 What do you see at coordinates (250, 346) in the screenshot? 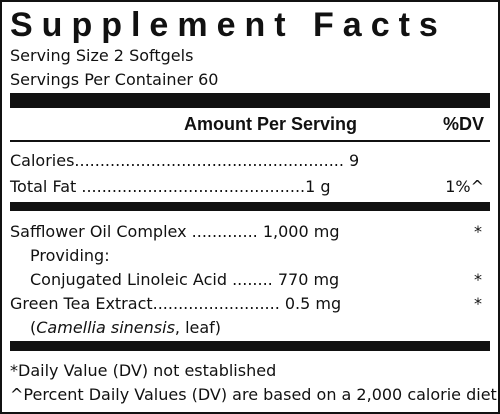
I see `footnote-divider` at bounding box center [250, 346].